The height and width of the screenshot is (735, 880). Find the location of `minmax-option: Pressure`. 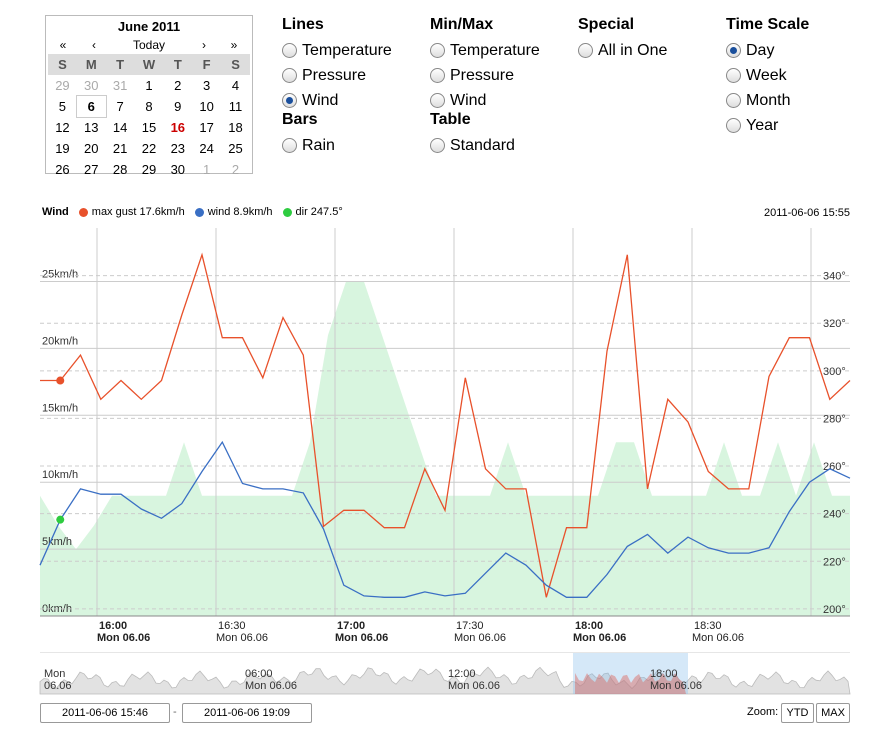

minmax-option: Pressure is located at coordinates (485, 75).